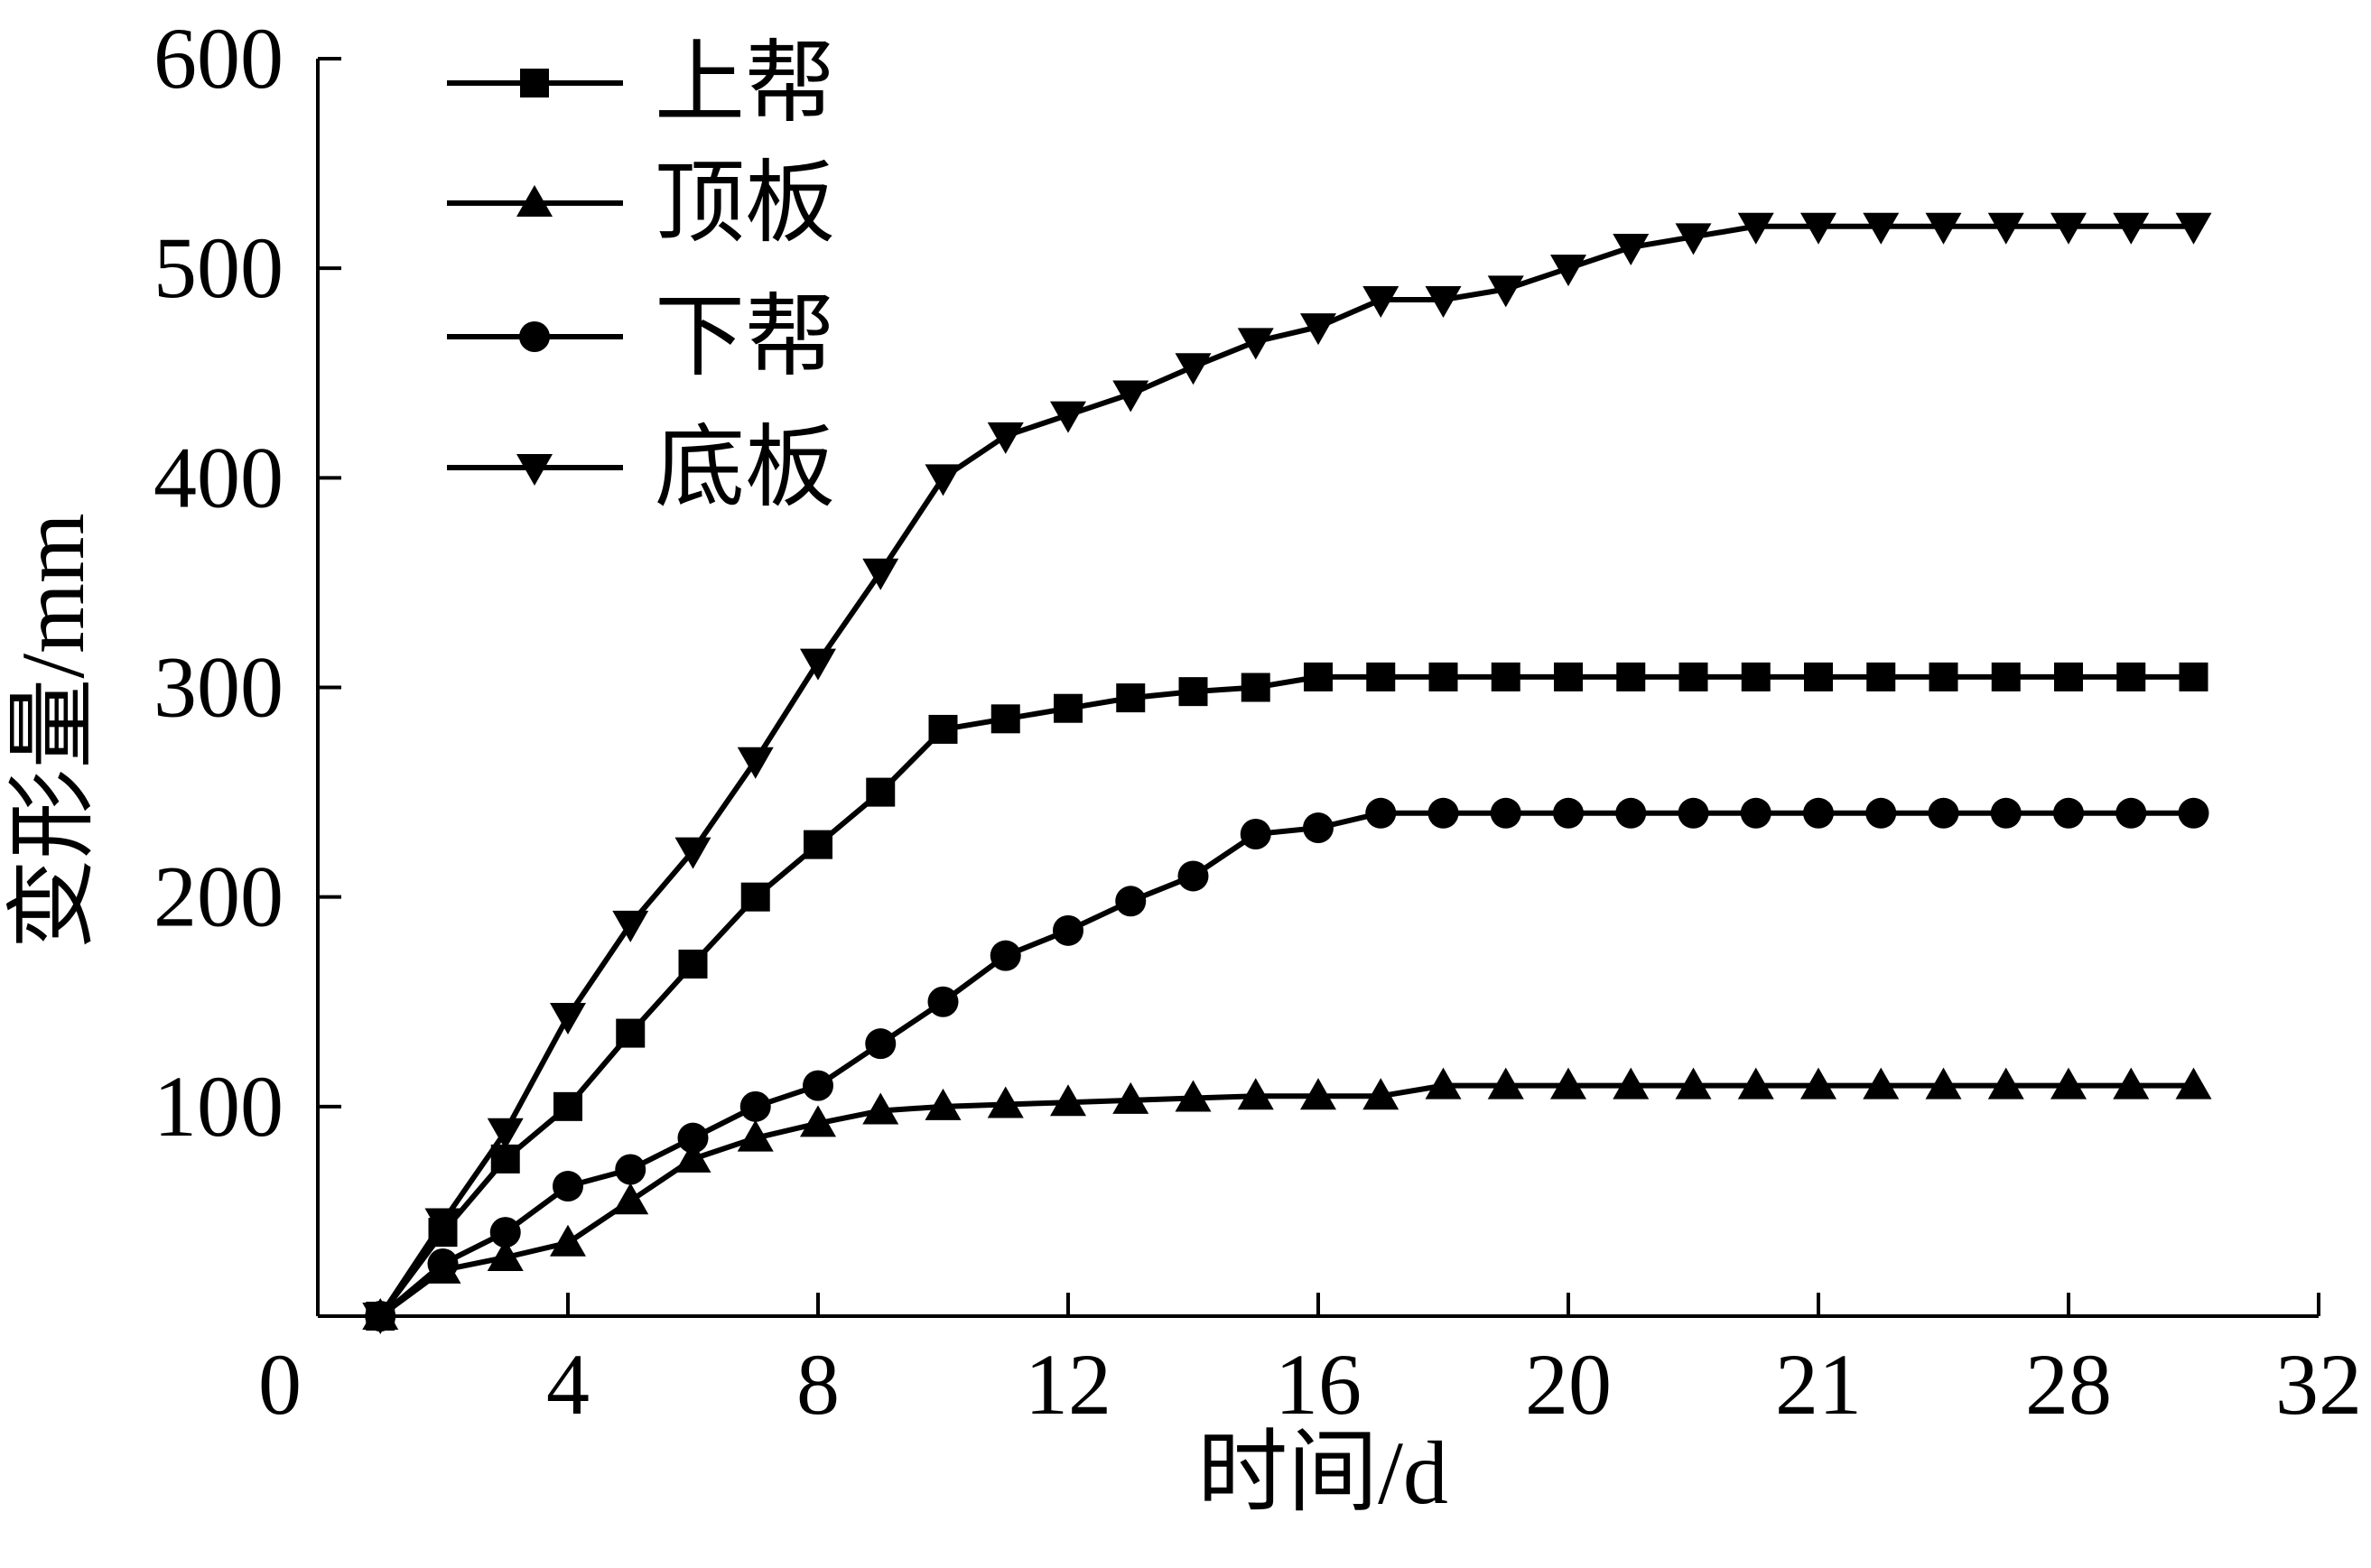 This screenshot has height=1568, width=2371. What do you see at coordinates (534, 336) in the screenshot?
I see `legend-marker` at bounding box center [534, 336].